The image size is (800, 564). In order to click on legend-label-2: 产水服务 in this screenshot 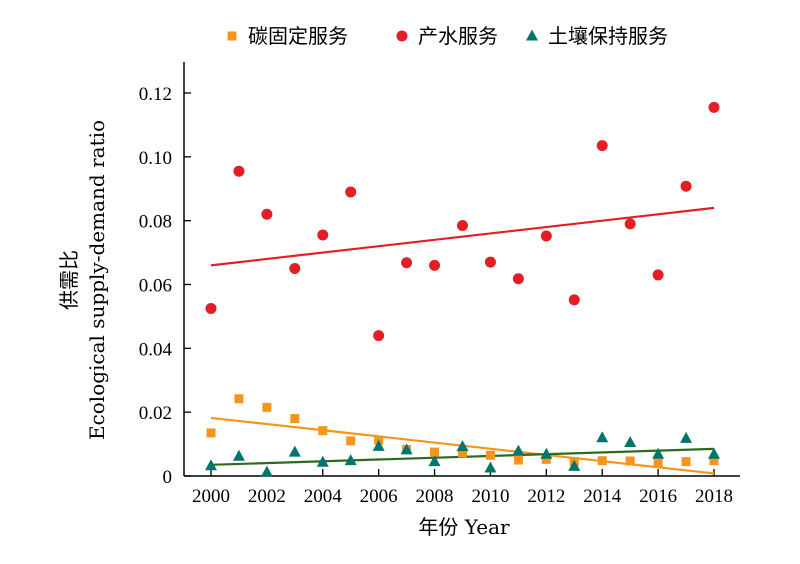, I will do `click(458, 36)`.